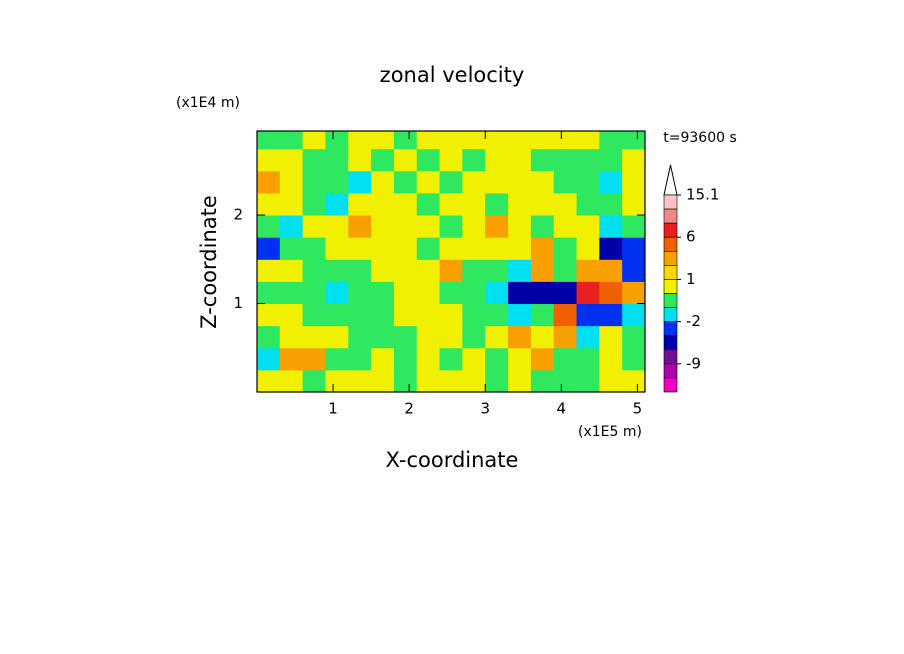 Image resolution: width=904 pixels, height=654 pixels. I want to click on x-axis-title: X-coordinate, so click(452, 460).